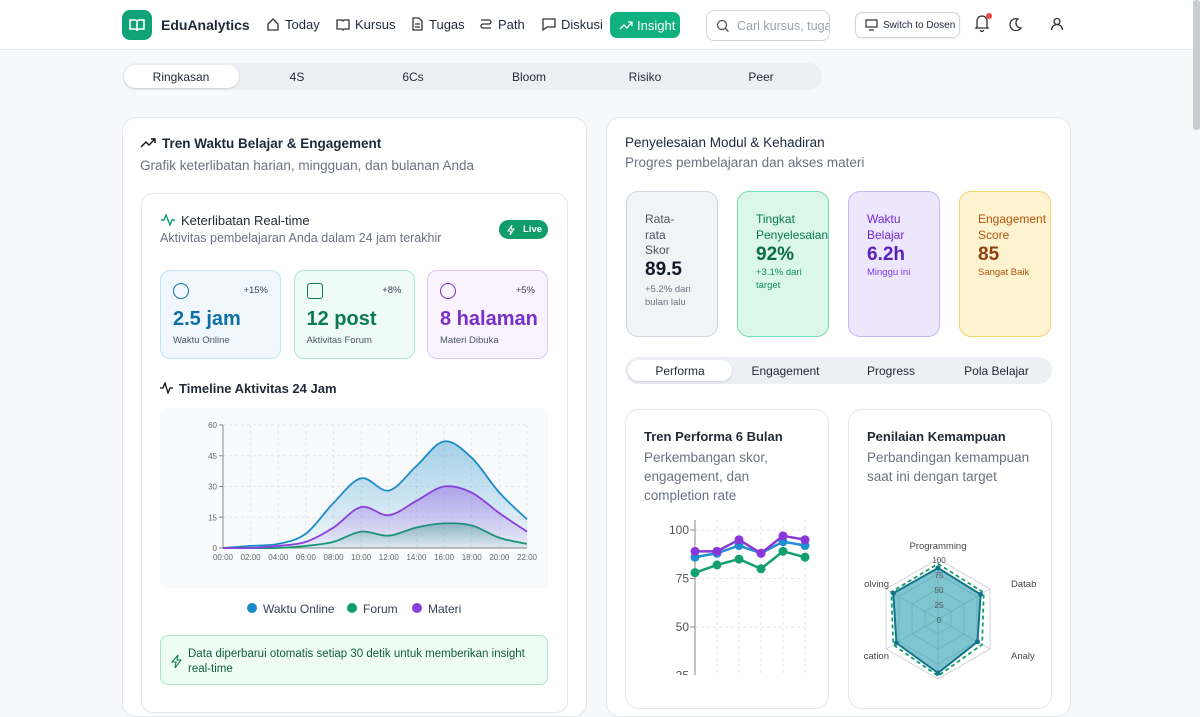 Image resolution: width=1200 pixels, height=717 pixels. What do you see at coordinates (166, 388) in the screenshot?
I see `pulse-icon` at bounding box center [166, 388].